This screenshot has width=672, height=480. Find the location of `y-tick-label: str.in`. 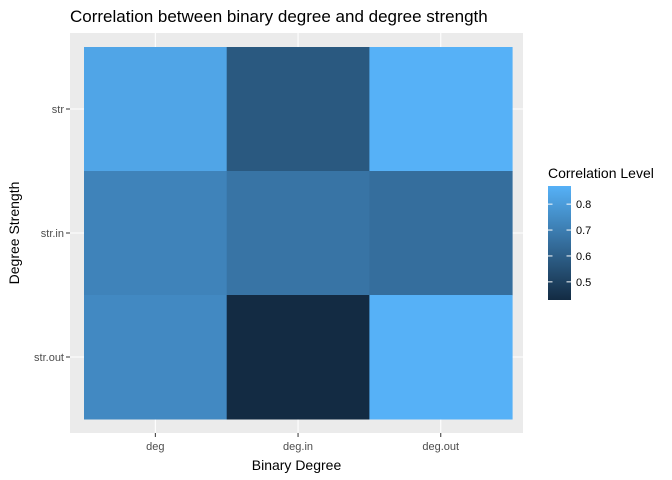

y-tick-label: str.in is located at coordinates (52, 234).